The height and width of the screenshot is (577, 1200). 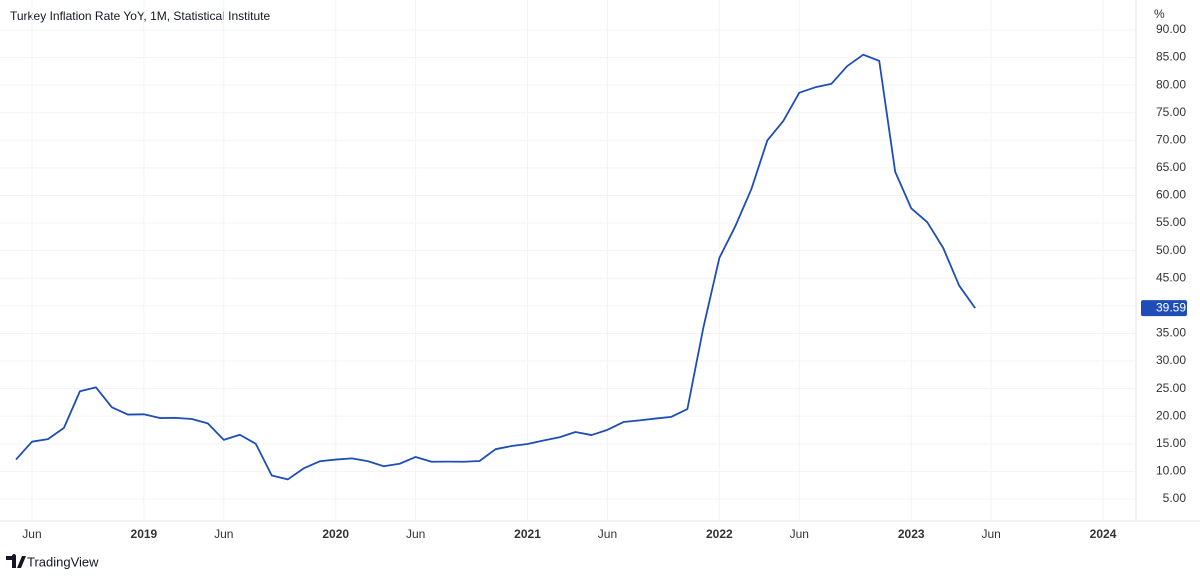 What do you see at coordinates (16, 561) in the screenshot?
I see `logo` at bounding box center [16, 561].